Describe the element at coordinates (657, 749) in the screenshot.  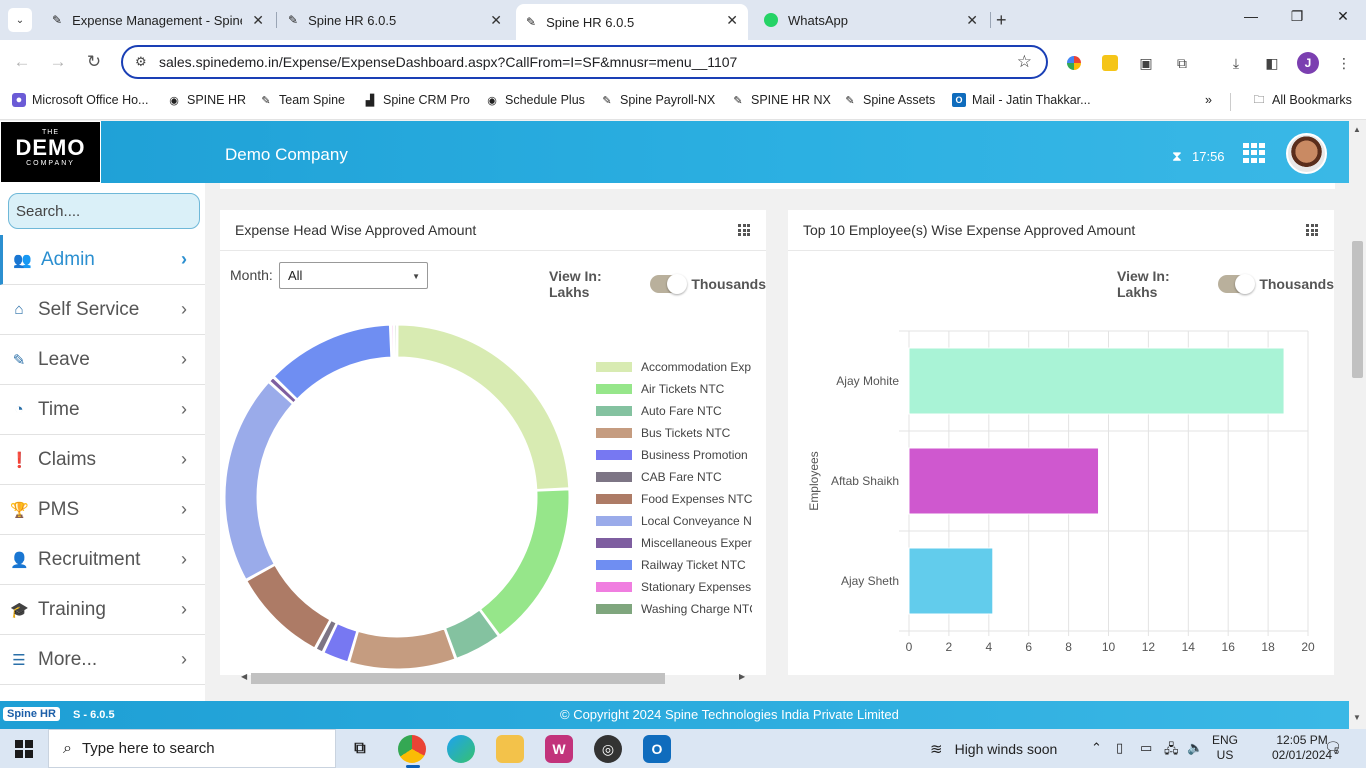
I see `outlook-icon: O` at that location.